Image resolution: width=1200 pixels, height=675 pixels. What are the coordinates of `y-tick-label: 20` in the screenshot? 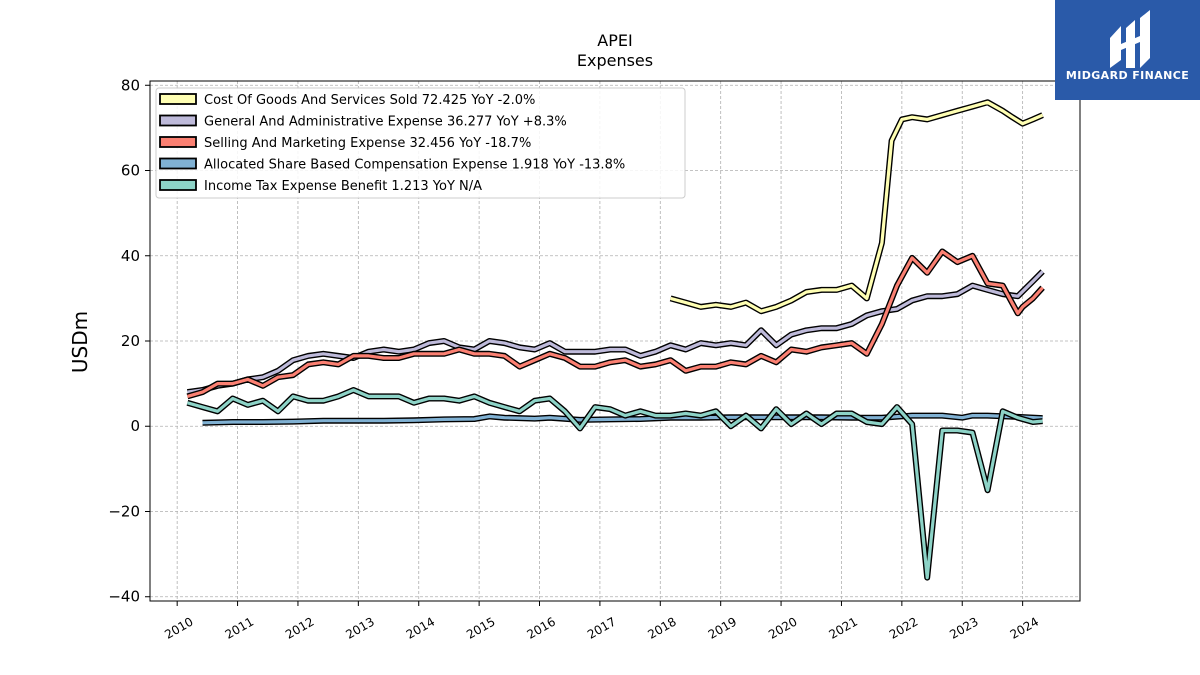 It's located at (130, 341).